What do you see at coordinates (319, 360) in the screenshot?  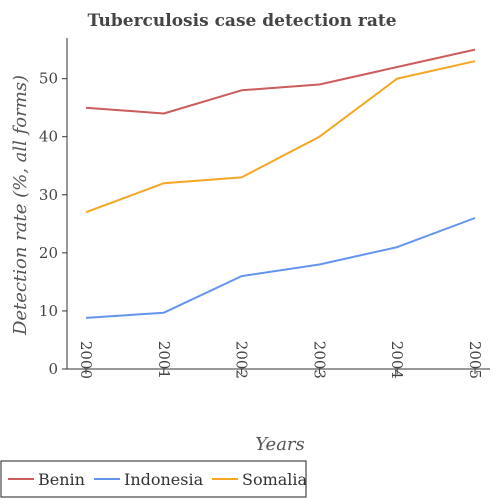 I see `x-tick-label: 2003` at bounding box center [319, 360].